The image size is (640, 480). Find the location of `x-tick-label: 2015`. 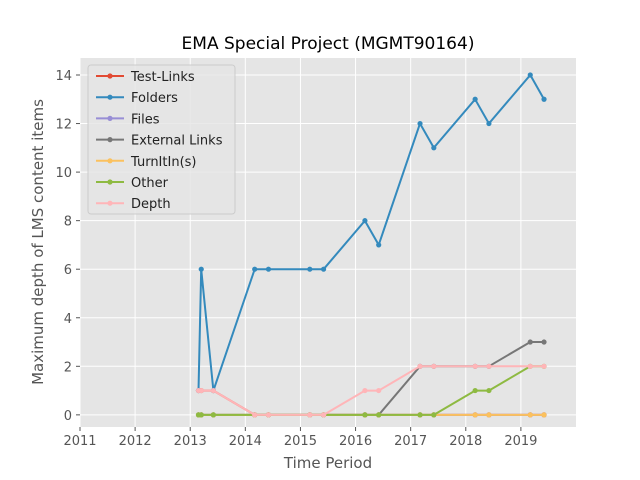

x-tick-label: 2015 is located at coordinates (300, 441).